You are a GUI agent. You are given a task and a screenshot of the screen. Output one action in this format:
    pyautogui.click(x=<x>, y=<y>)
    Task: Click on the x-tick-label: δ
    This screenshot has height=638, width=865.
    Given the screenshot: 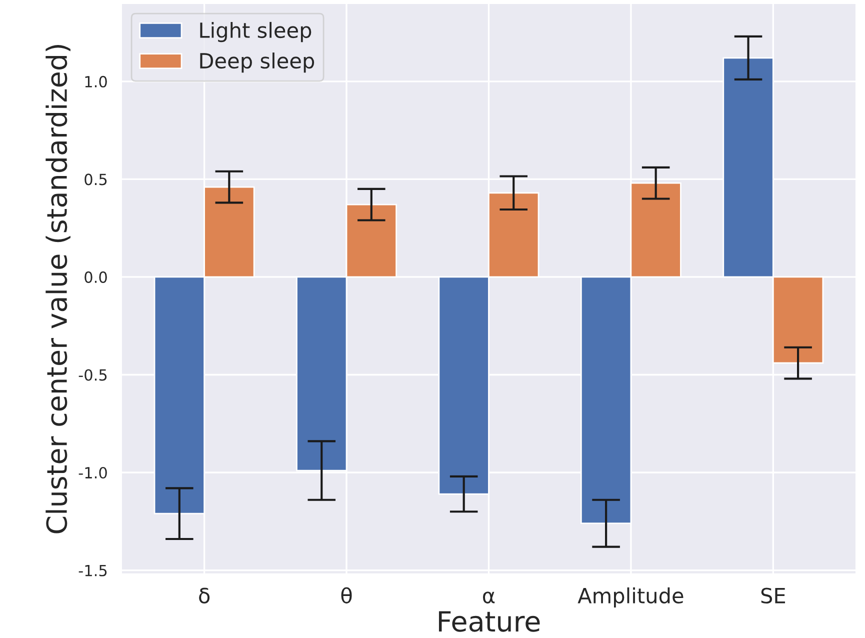 What is the action you would take?
    pyautogui.click(x=204, y=596)
    